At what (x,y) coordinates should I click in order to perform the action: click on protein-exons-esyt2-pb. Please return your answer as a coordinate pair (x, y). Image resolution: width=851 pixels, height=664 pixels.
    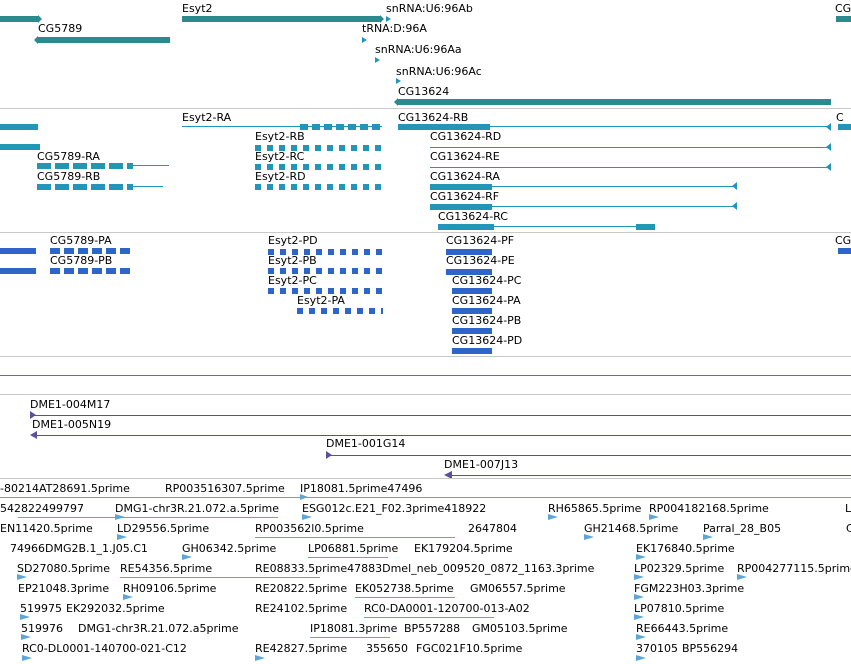
    Looking at the image, I should click on (326, 271).